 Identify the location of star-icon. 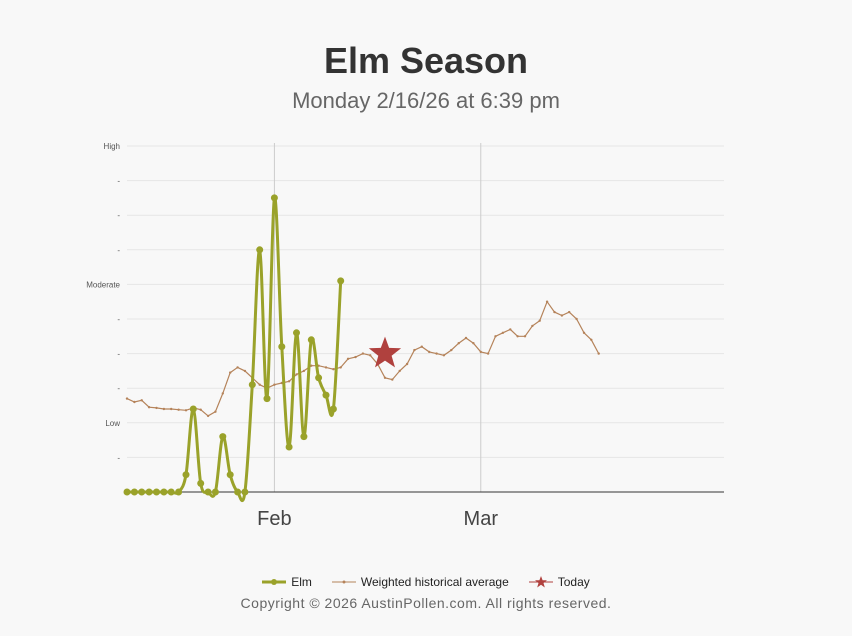
(540, 582).